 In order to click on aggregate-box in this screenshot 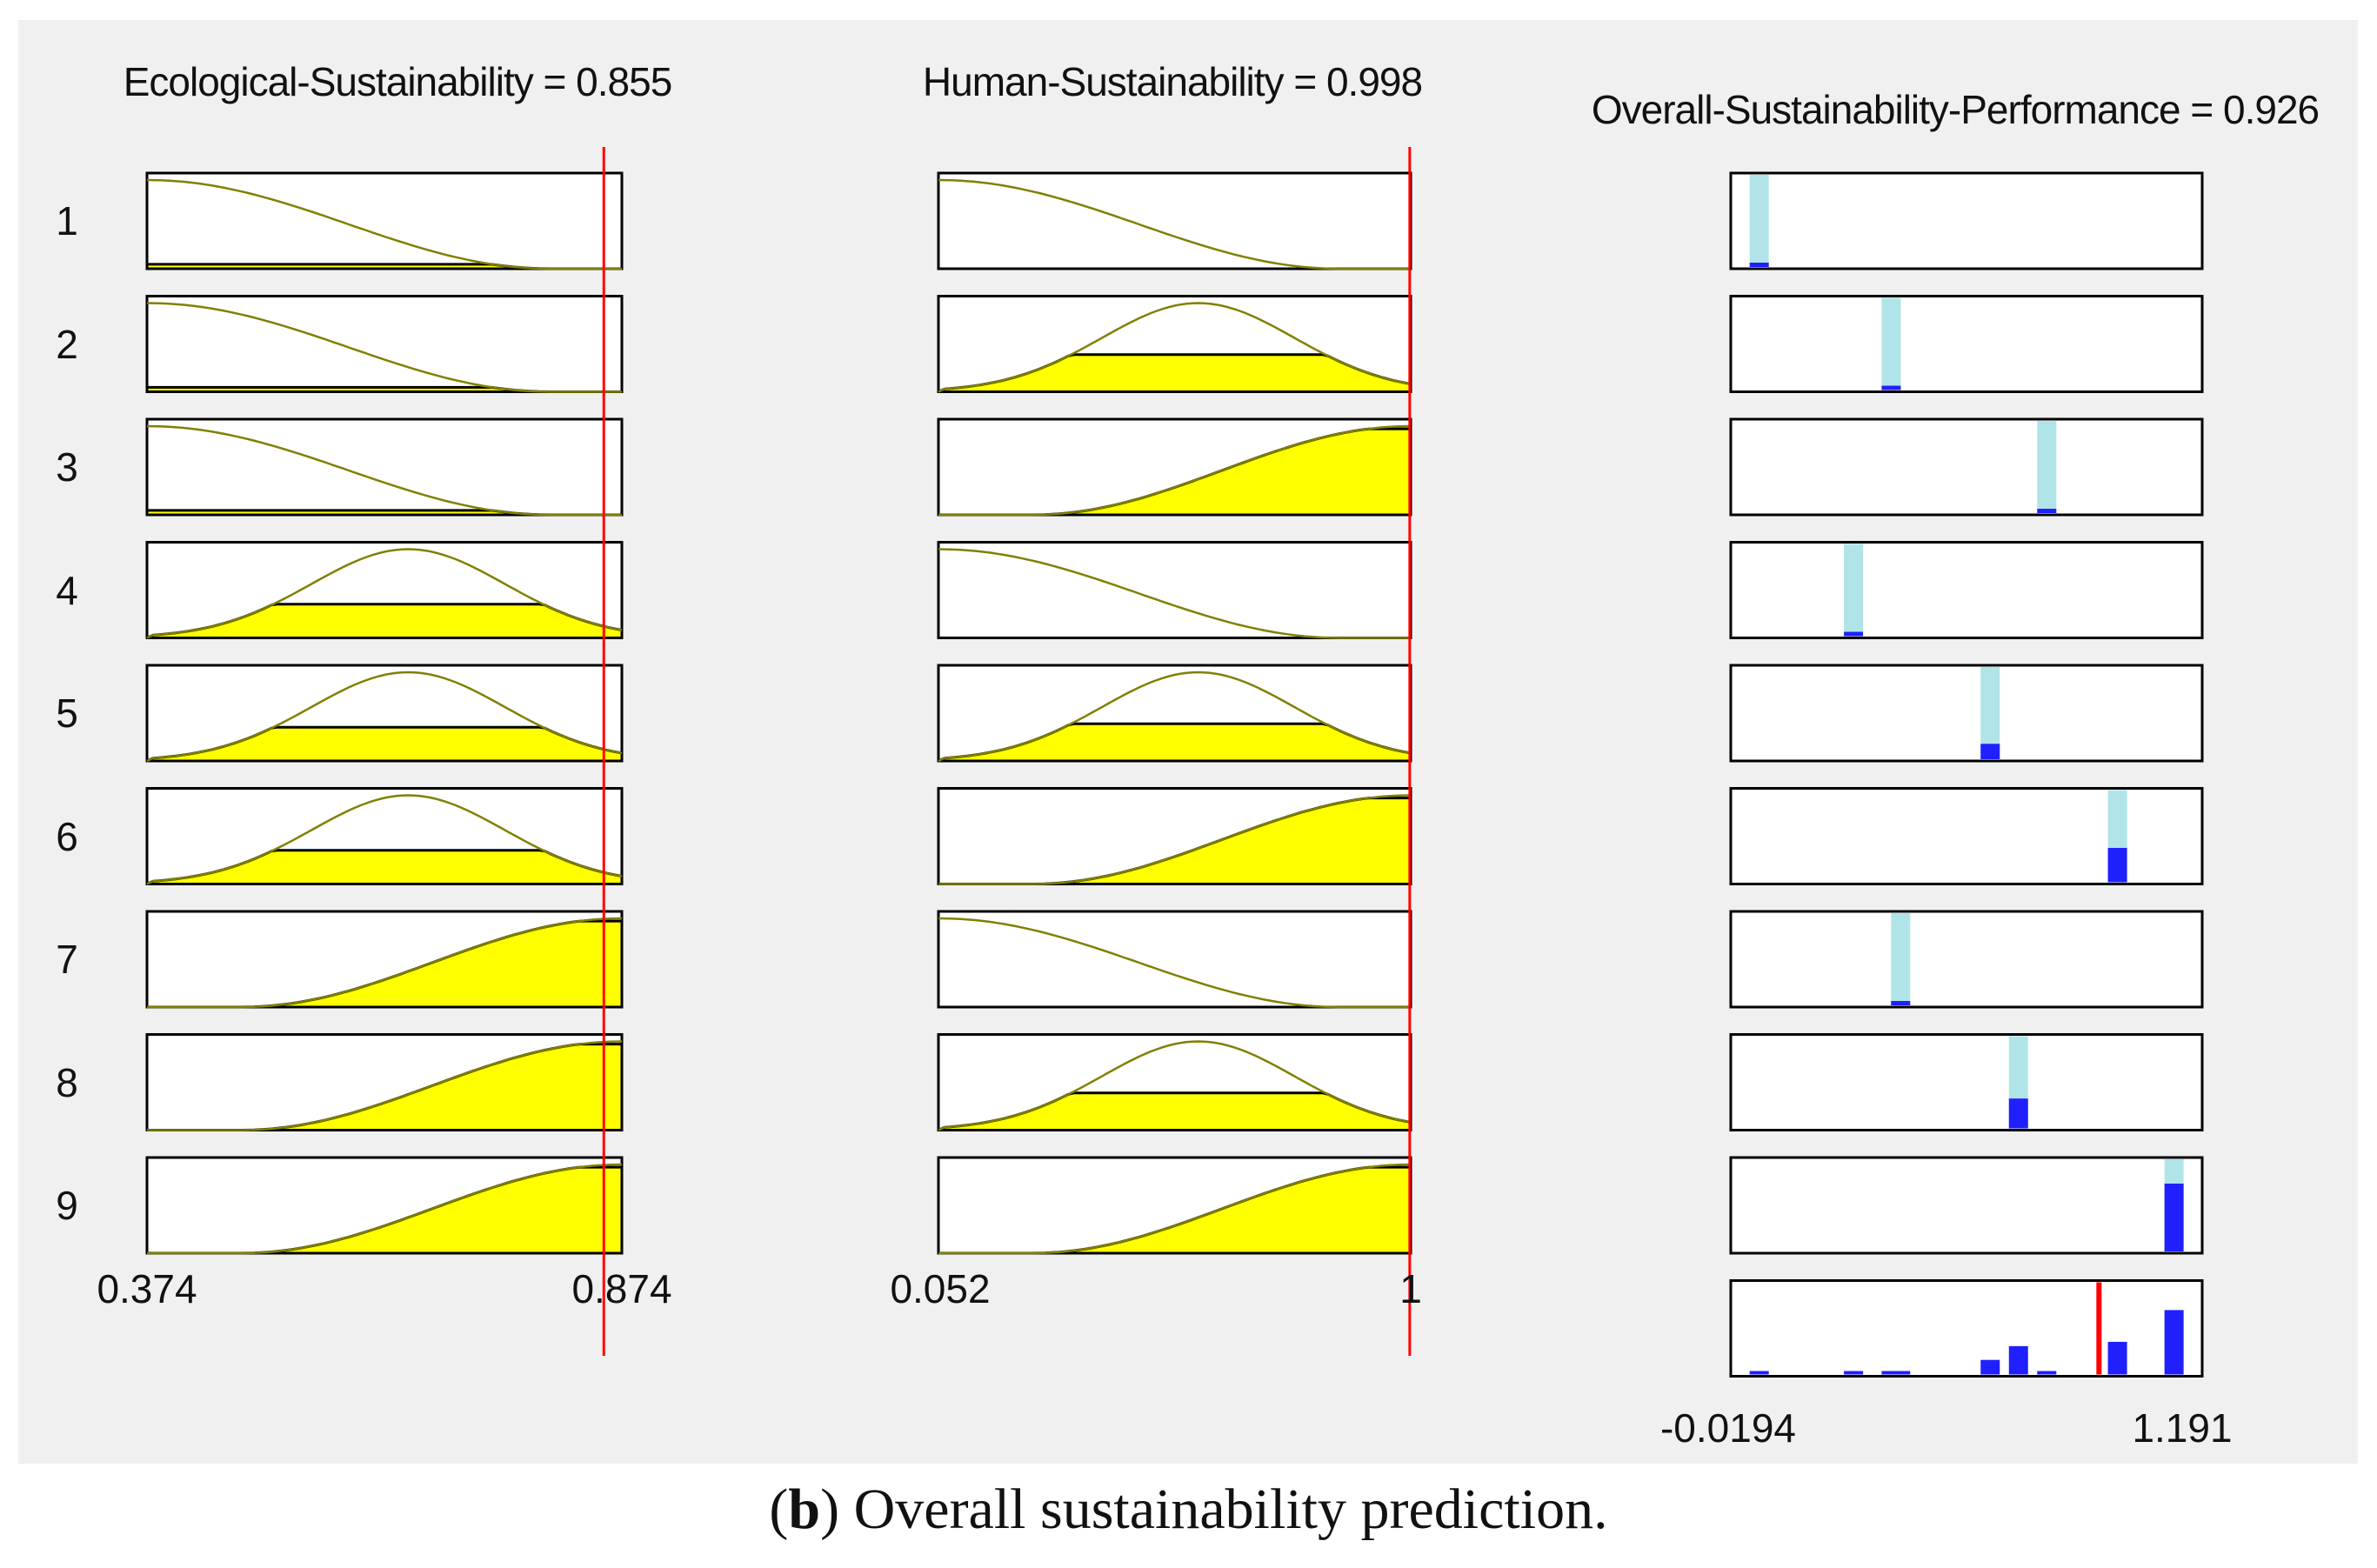, I will do `click(1966, 1328)`.